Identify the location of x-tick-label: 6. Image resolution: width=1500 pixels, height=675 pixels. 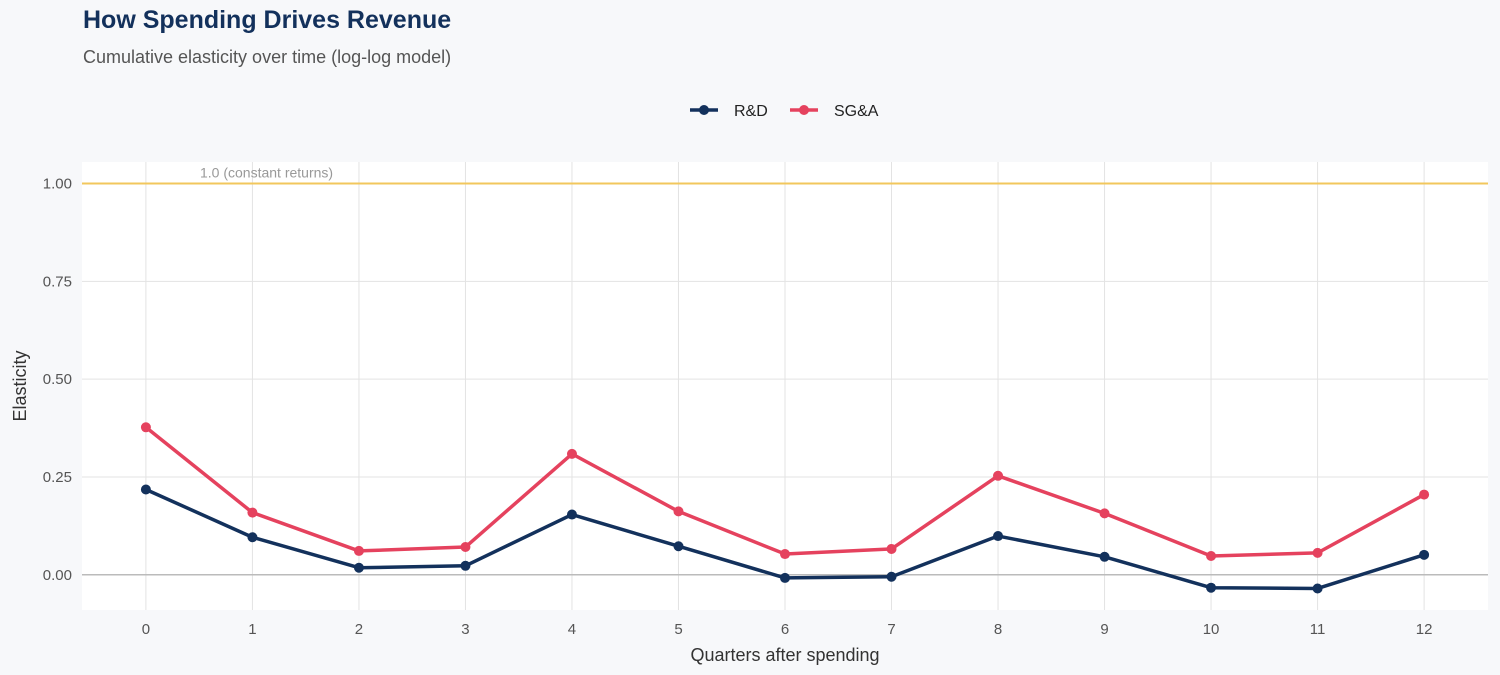
(785, 629).